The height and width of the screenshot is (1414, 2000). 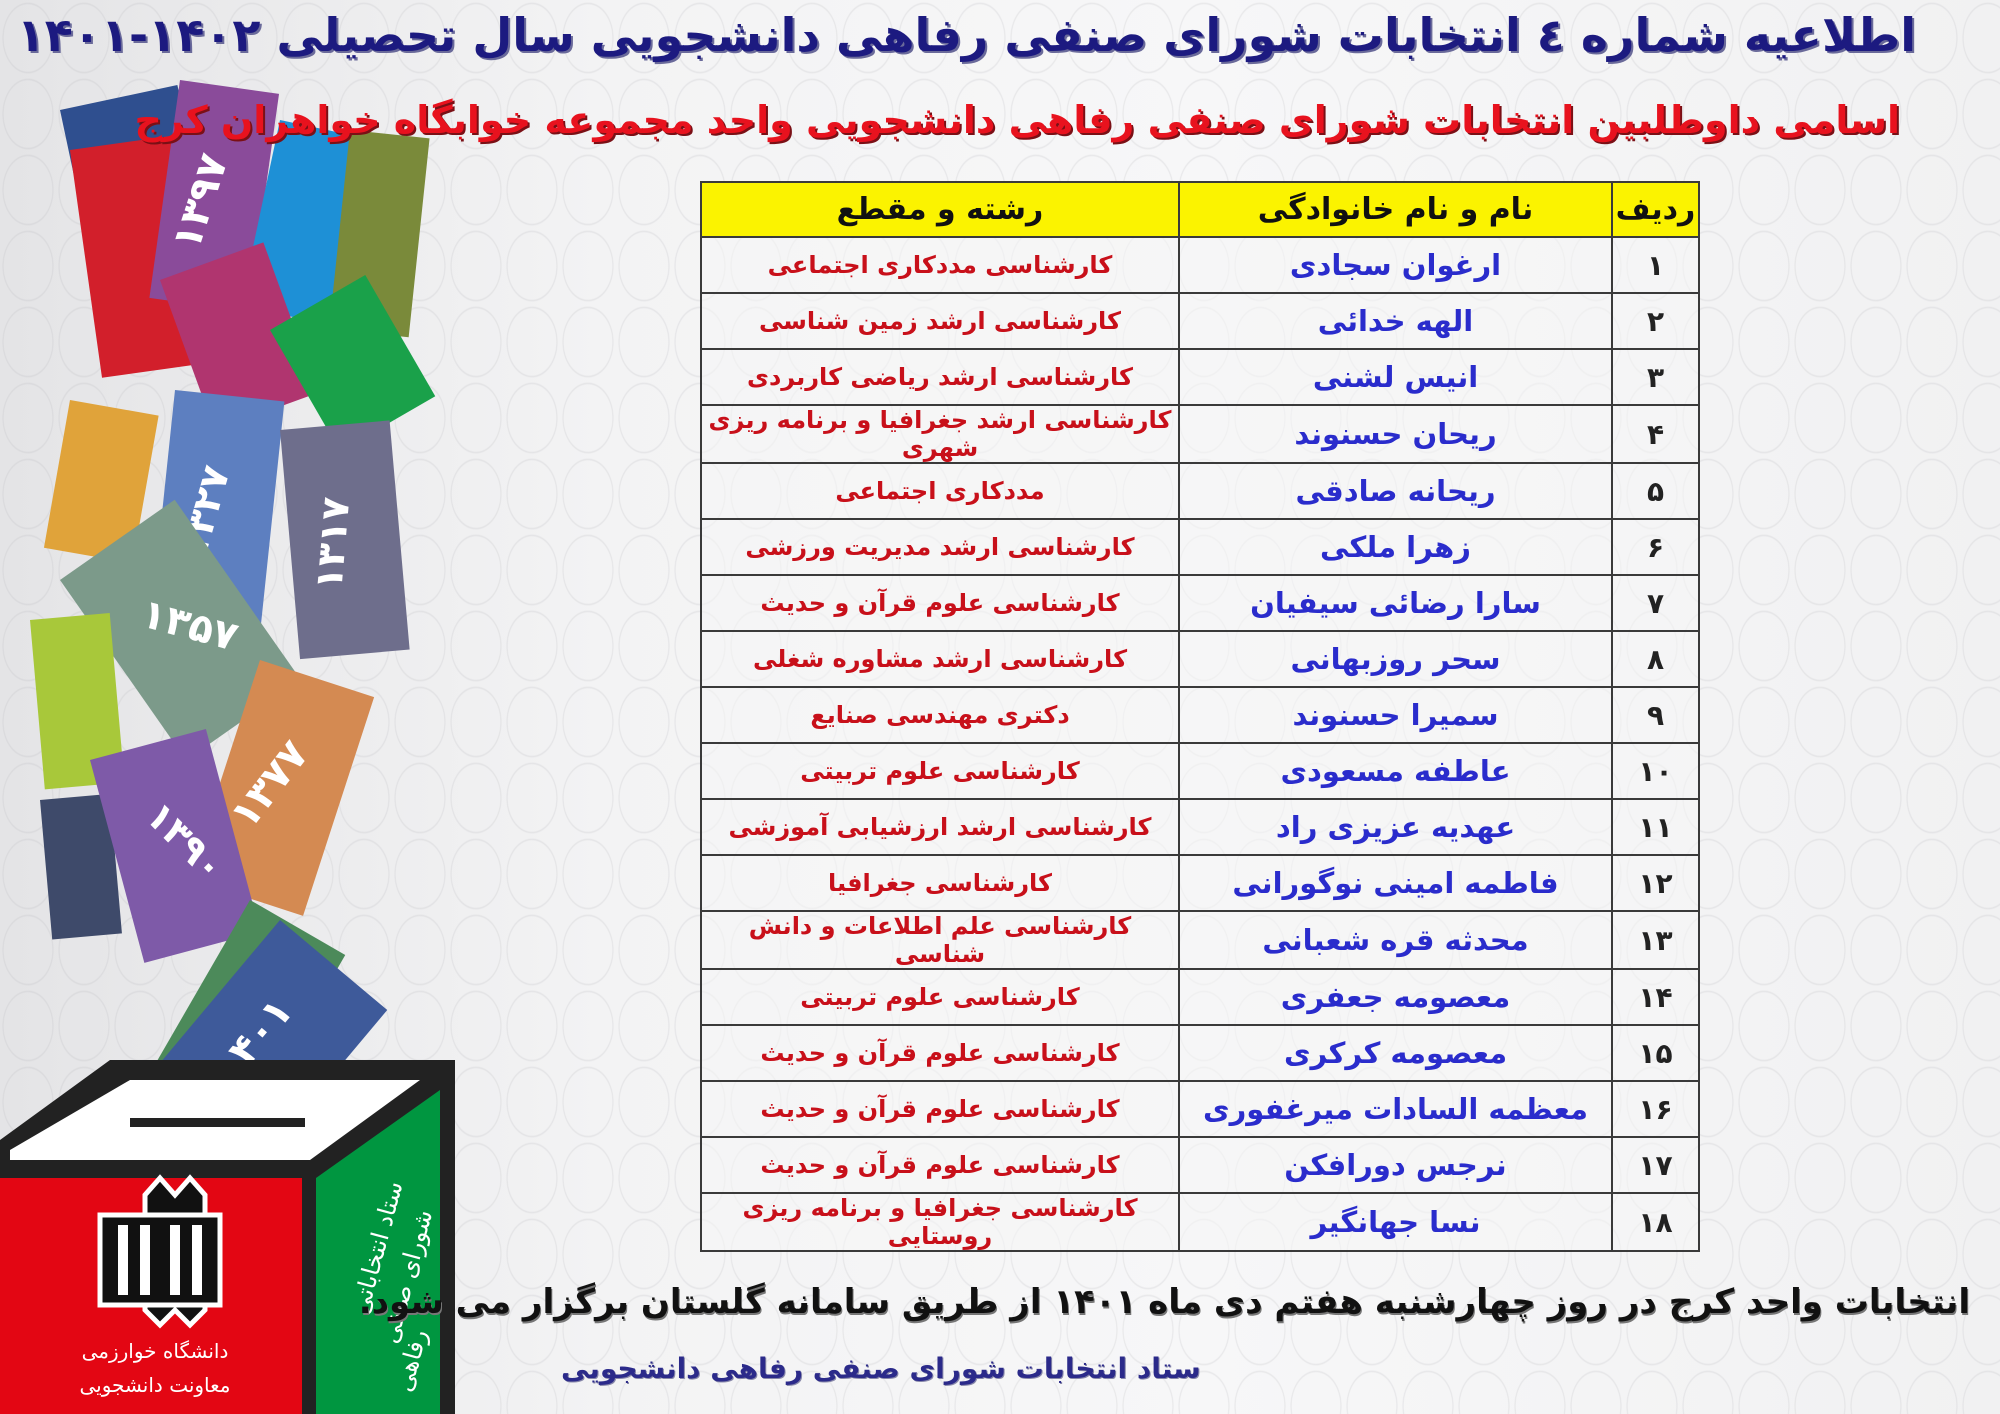 What do you see at coordinates (154, 1385) in the screenshot?
I see `box-front-line-2: معاونت دانشجویی` at bounding box center [154, 1385].